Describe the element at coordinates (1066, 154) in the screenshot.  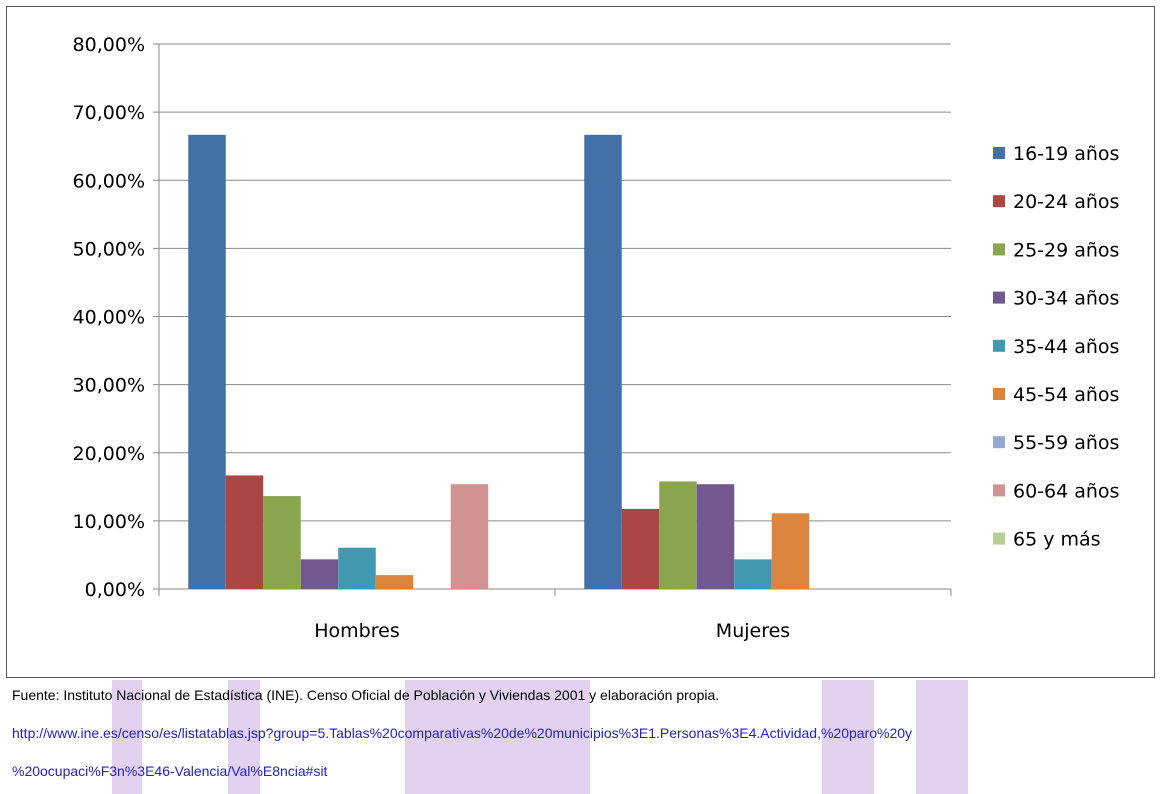
I see `legend-label: 16-19 años` at that location.